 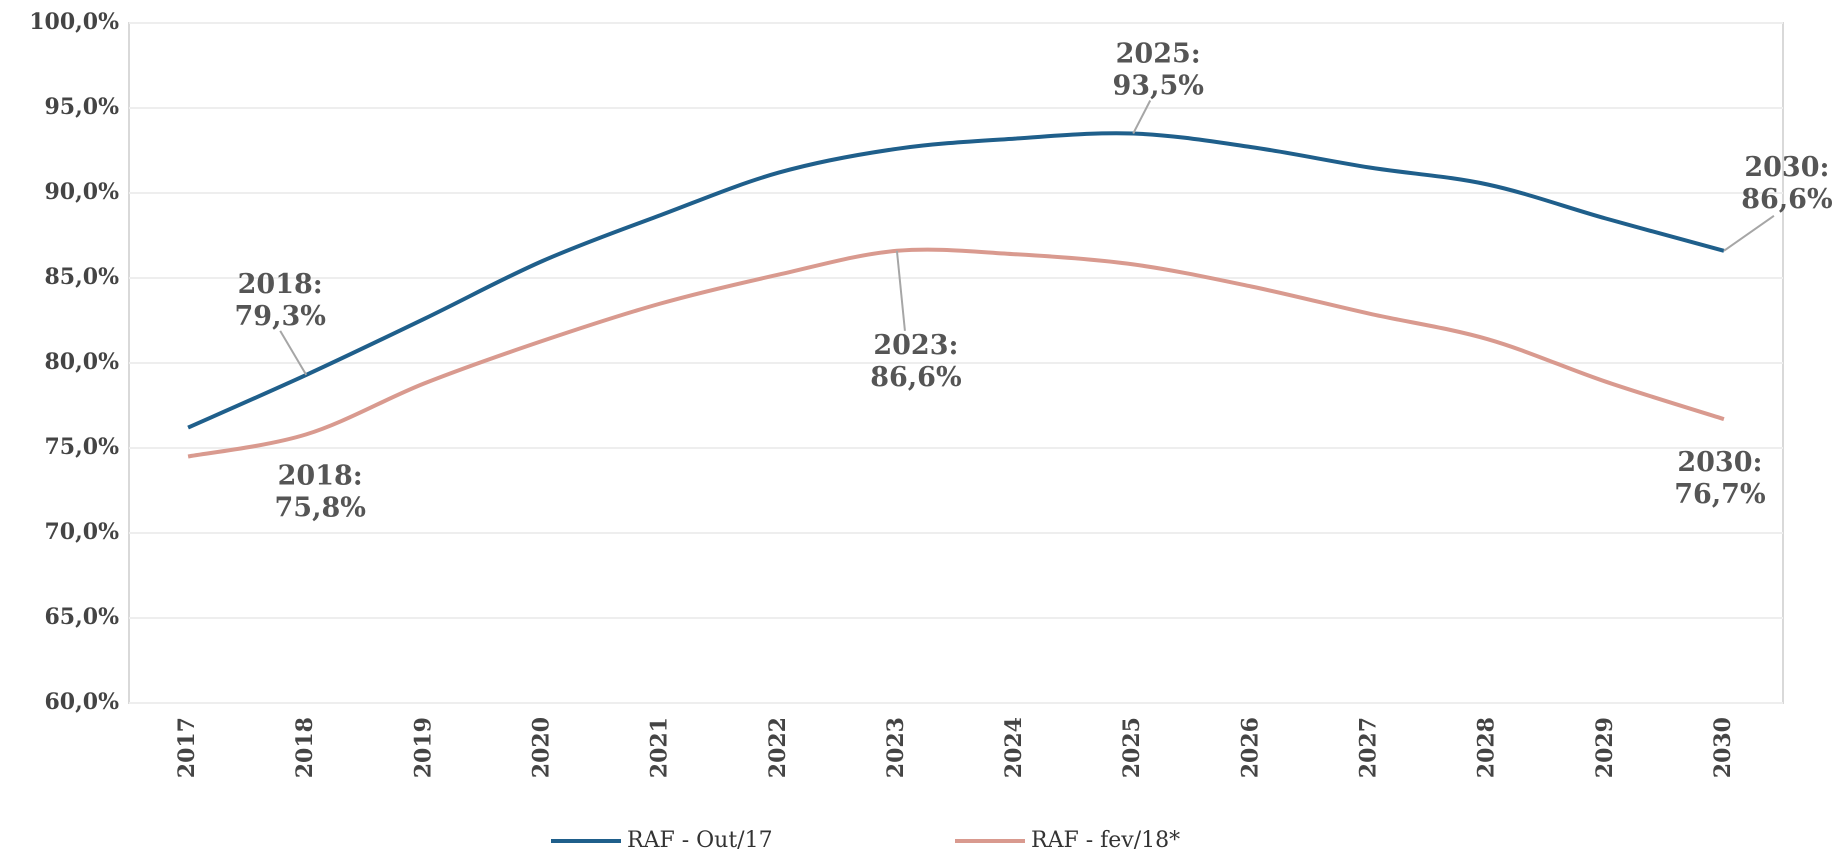 I want to click on x-tick-label: 2022, so click(x=778, y=747).